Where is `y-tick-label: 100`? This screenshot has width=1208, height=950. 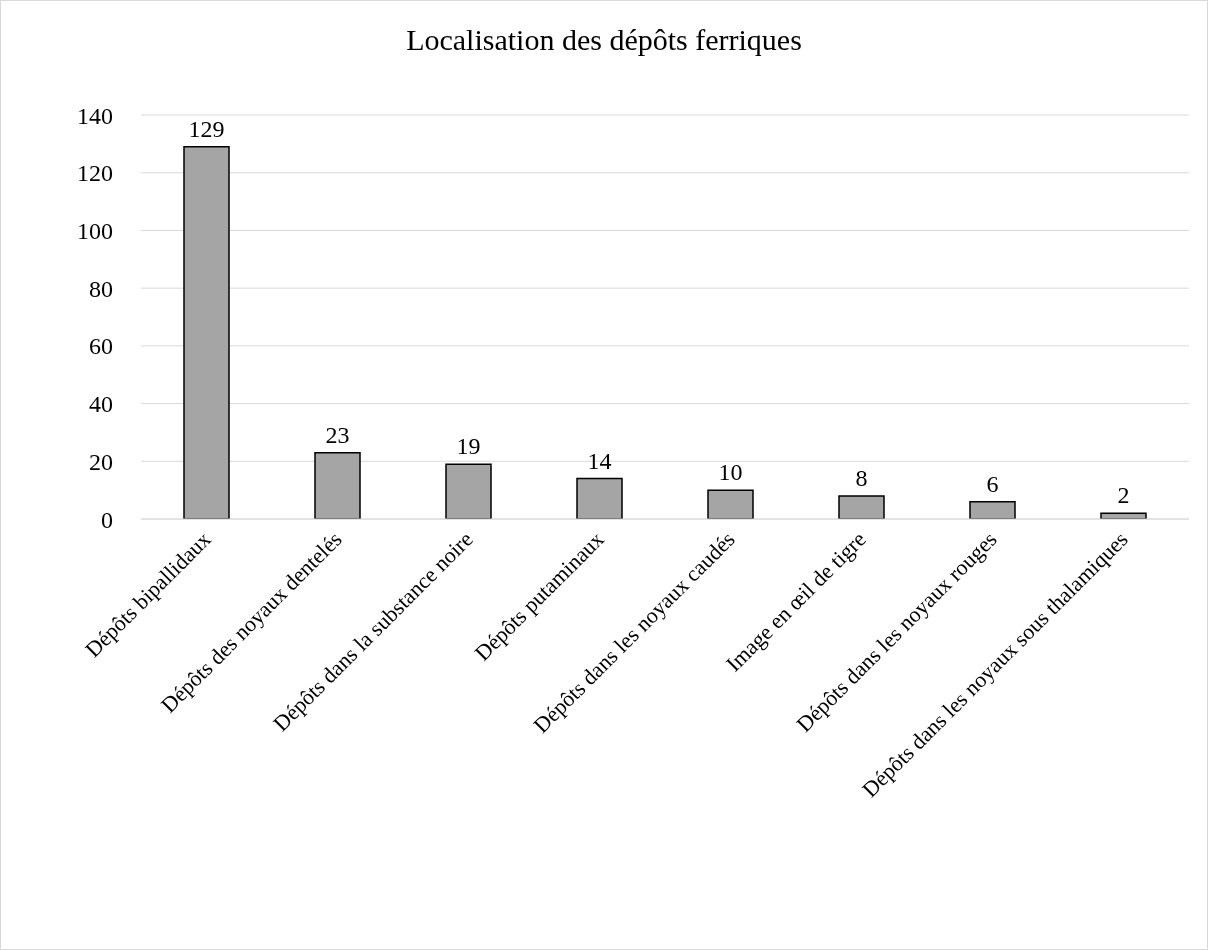 y-tick-label: 100 is located at coordinates (95, 230).